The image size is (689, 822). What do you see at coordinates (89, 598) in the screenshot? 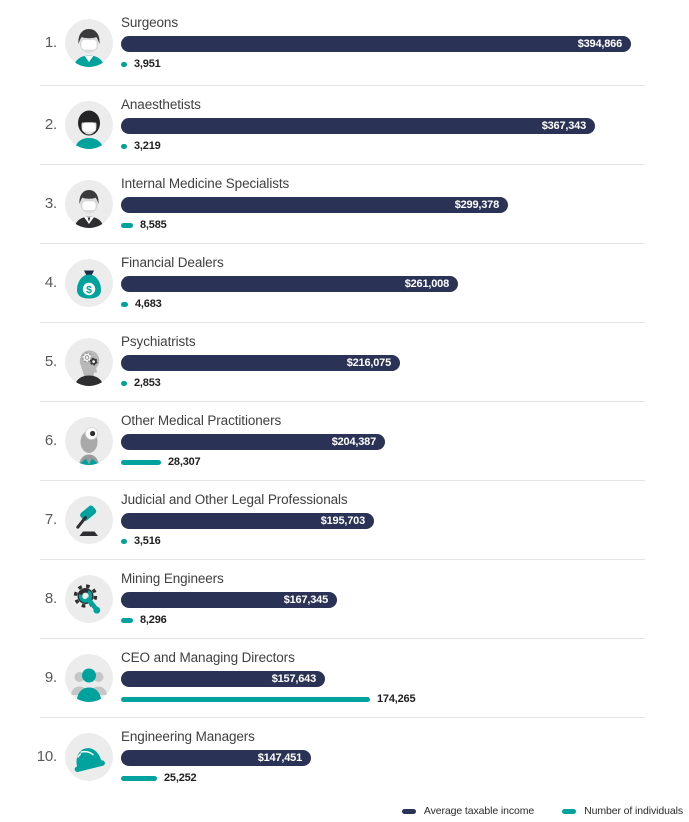
I see `gear-wrench-icon` at bounding box center [89, 598].